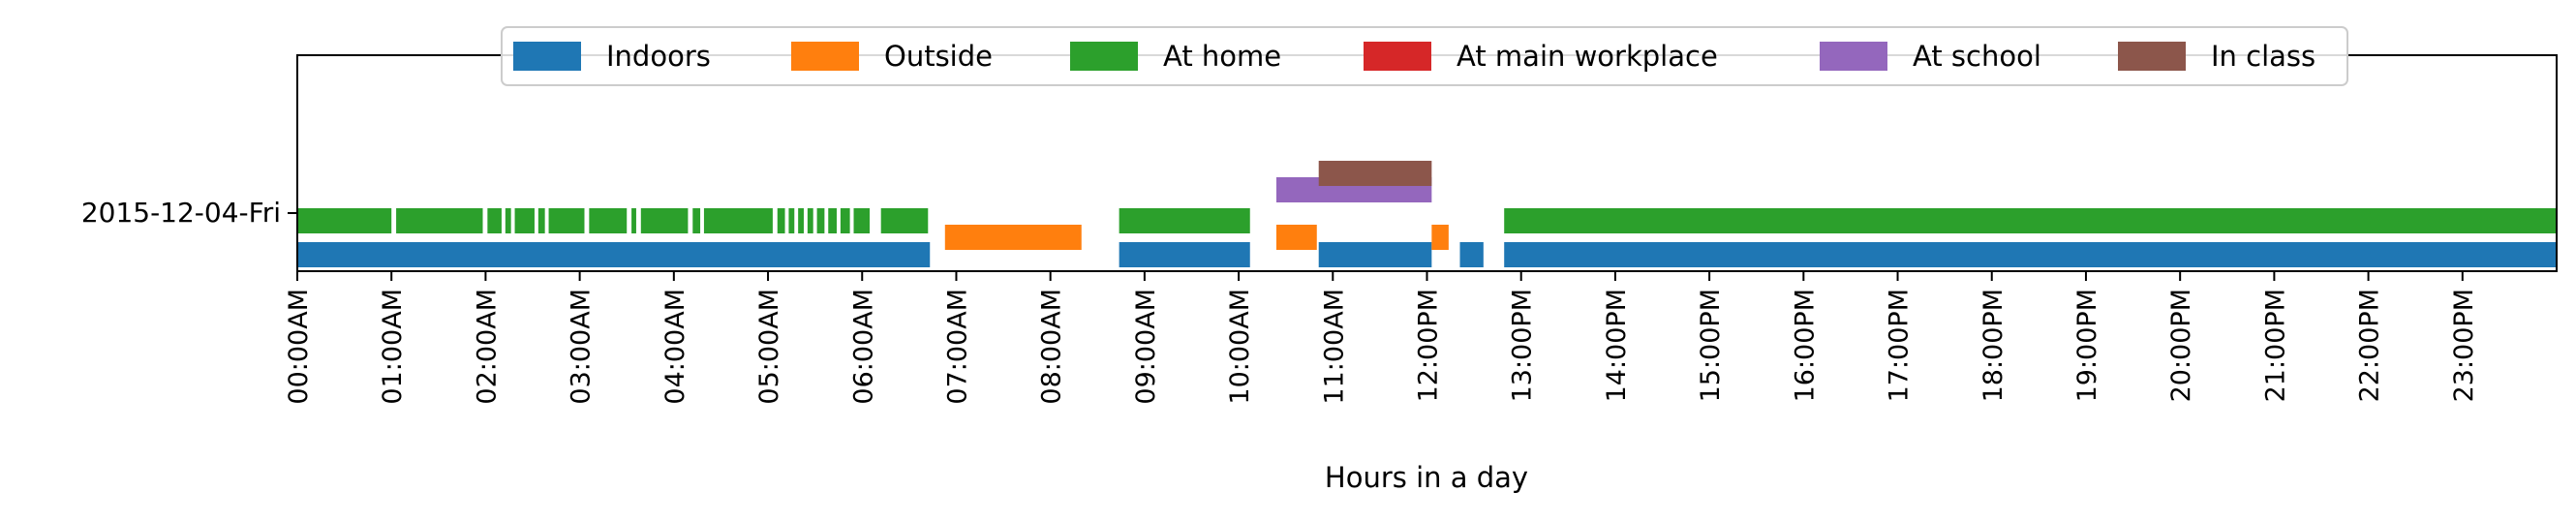 The width and height of the screenshot is (2576, 523). What do you see at coordinates (1222, 56) in the screenshot?
I see `legend-label-at-home: At home` at bounding box center [1222, 56].